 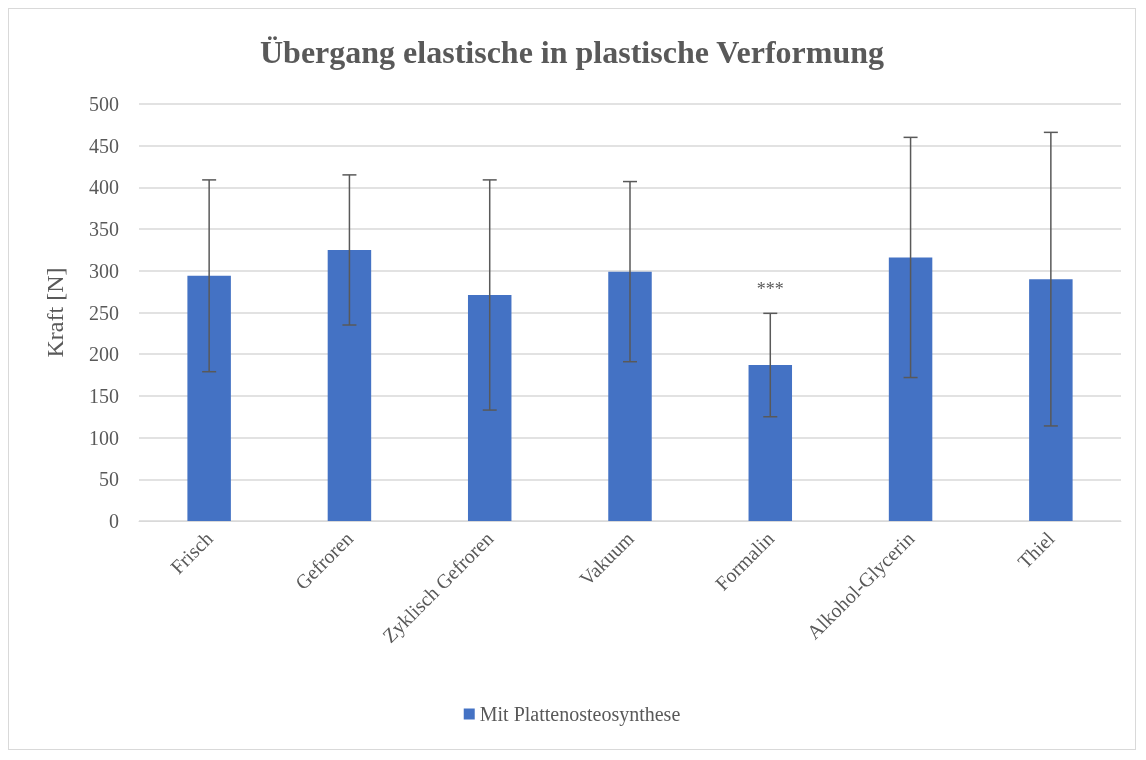 What do you see at coordinates (104, 104) in the screenshot?
I see `y-tick-label: 500` at bounding box center [104, 104].